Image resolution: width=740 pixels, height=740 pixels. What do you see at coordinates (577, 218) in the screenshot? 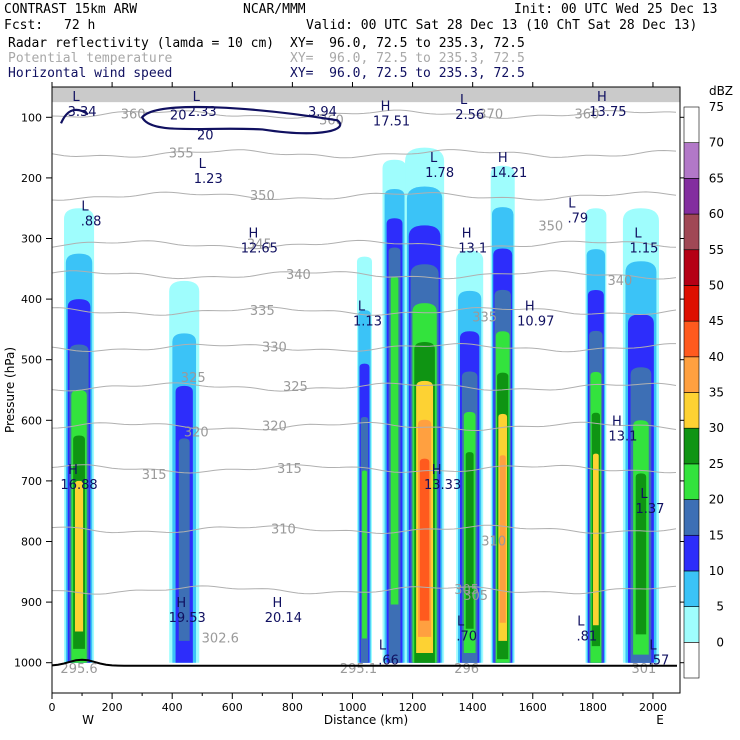
I see `extremum-value-12: .79` at bounding box center [577, 218].